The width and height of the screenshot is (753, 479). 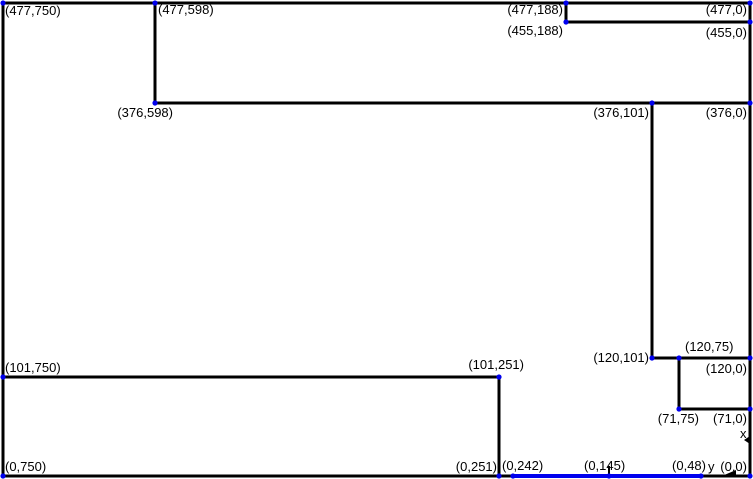 What do you see at coordinates (726, 368) in the screenshot?
I see `vertex-label: (120,0)` at bounding box center [726, 368].